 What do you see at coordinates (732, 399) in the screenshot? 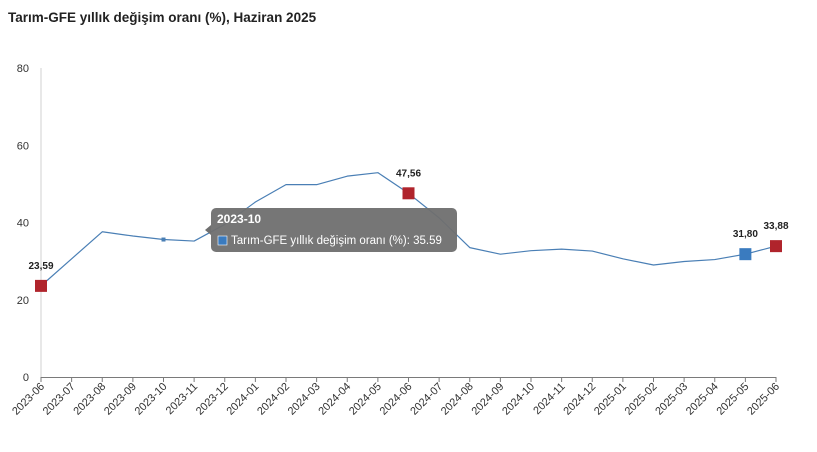
I see `x-tick-label: 2025-05` at bounding box center [732, 399].